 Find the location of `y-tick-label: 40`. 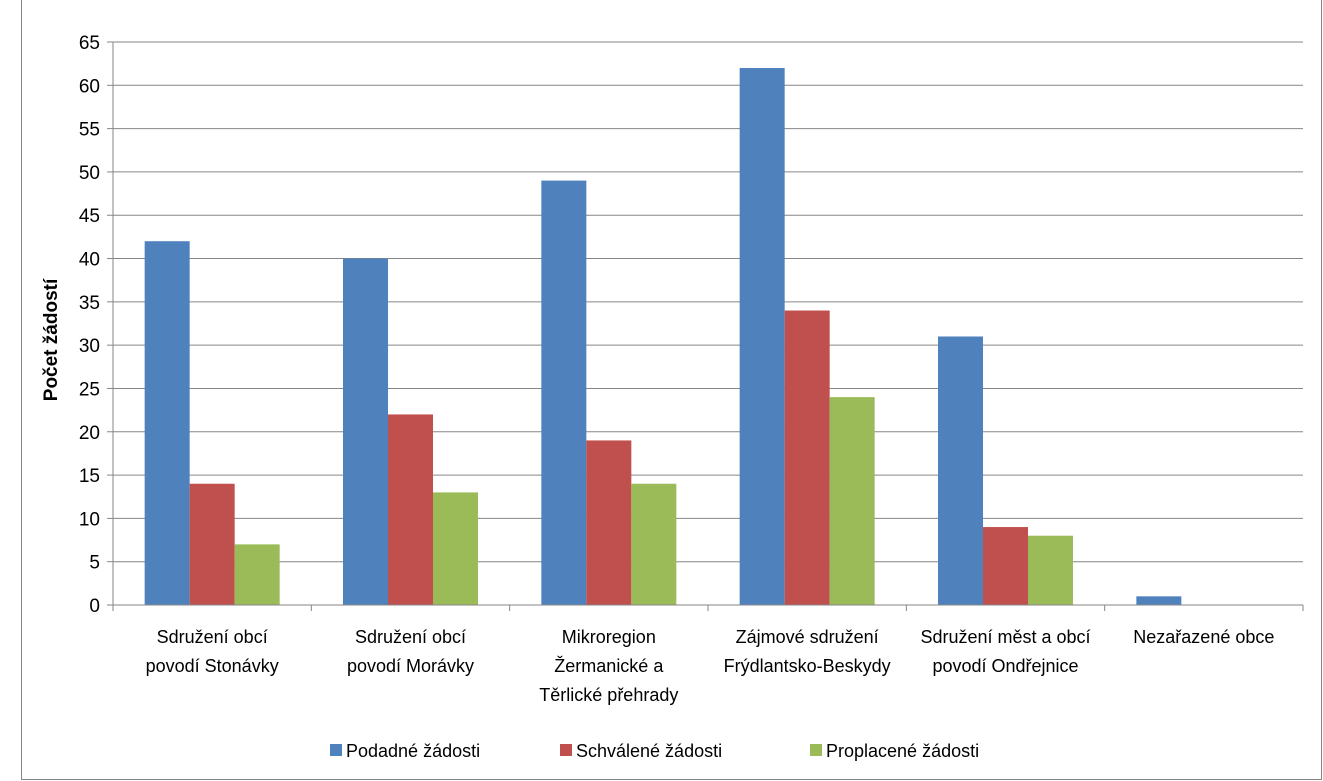

y-tick-label: 40 is located at coordinates (89, 260).